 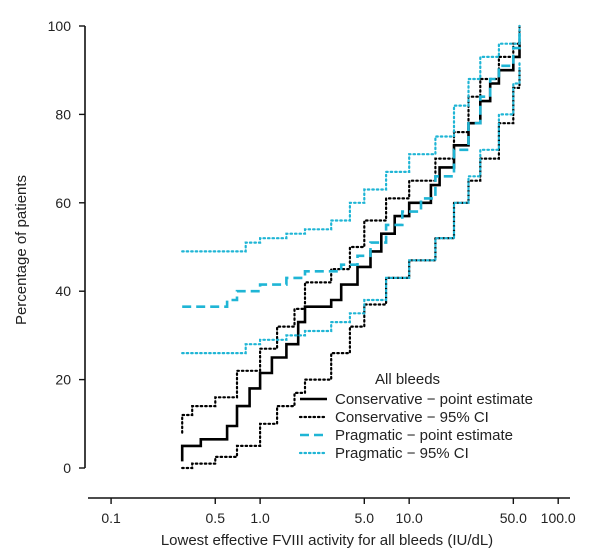 I want to click on x-tick-label: 50.0, so click(x=513, y=518).